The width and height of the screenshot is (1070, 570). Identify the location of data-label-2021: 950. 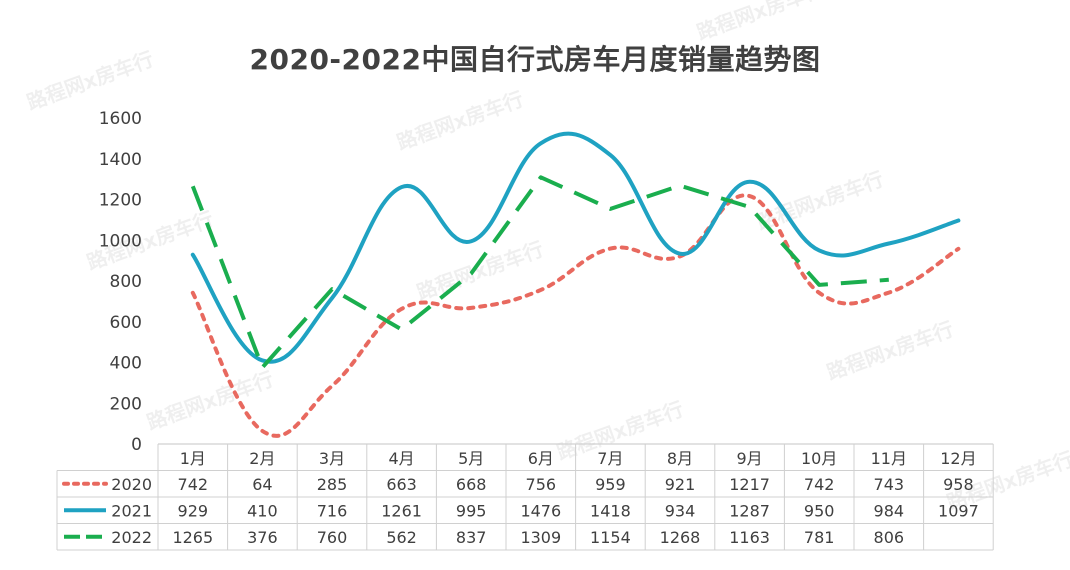
(819, 510).